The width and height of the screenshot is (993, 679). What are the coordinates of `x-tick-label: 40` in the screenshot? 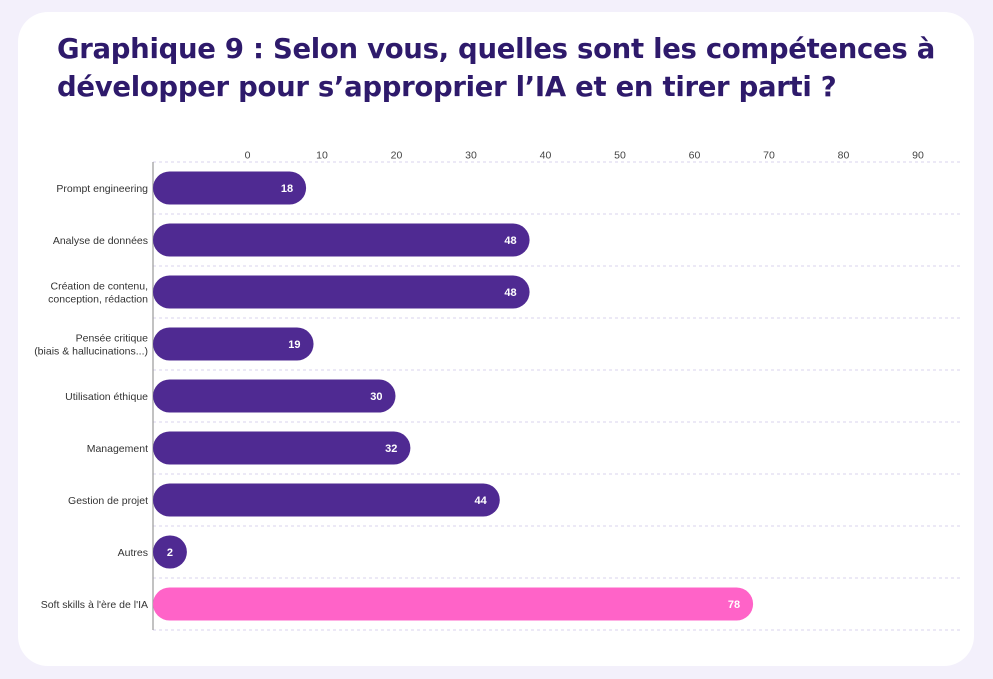 It's located at (546, 156).